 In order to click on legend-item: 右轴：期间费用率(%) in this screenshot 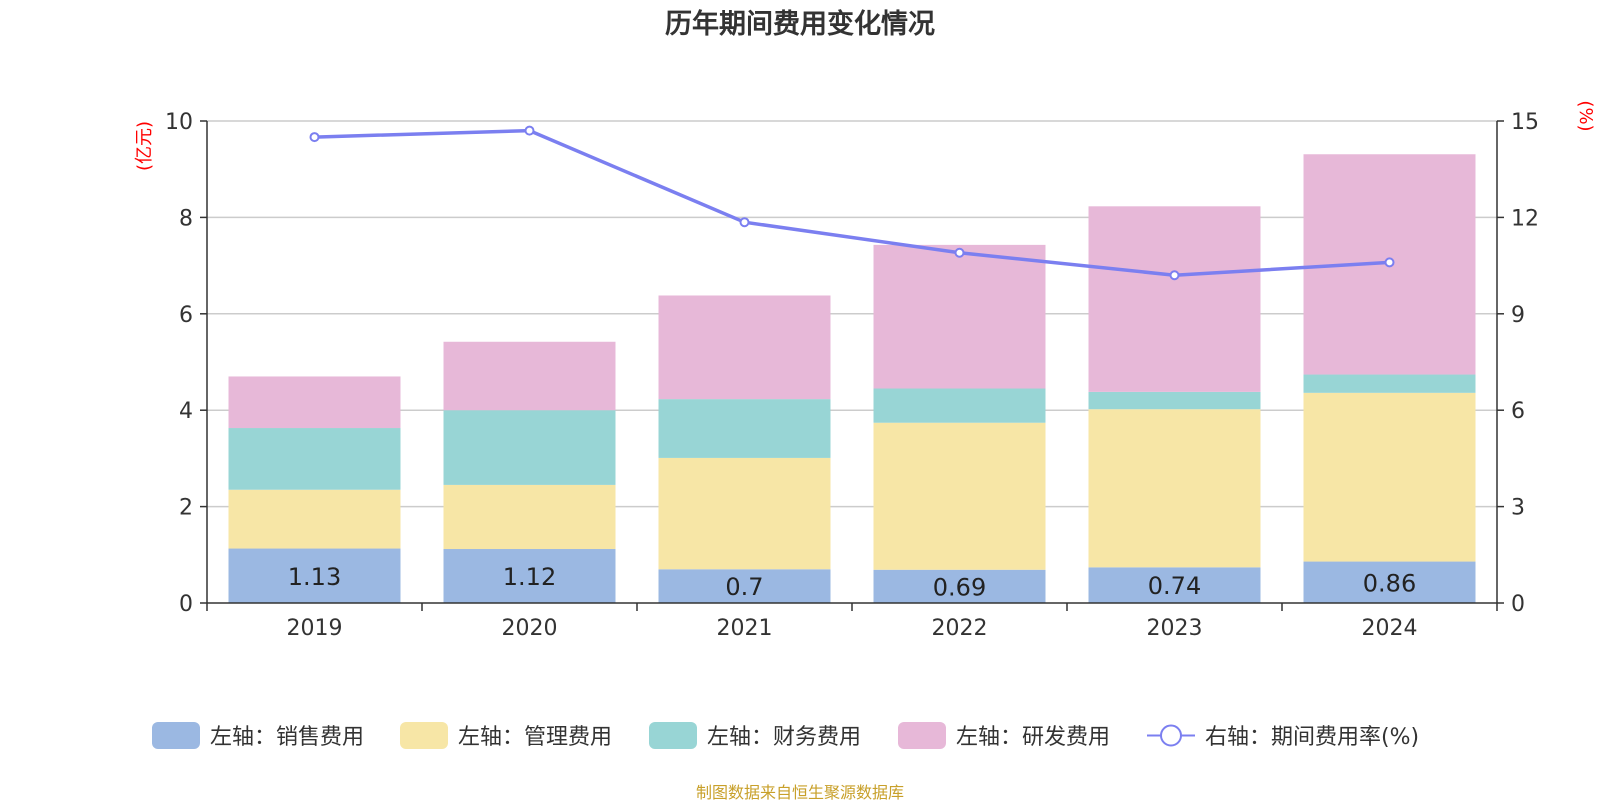, I will do `click(1283, 735)`.